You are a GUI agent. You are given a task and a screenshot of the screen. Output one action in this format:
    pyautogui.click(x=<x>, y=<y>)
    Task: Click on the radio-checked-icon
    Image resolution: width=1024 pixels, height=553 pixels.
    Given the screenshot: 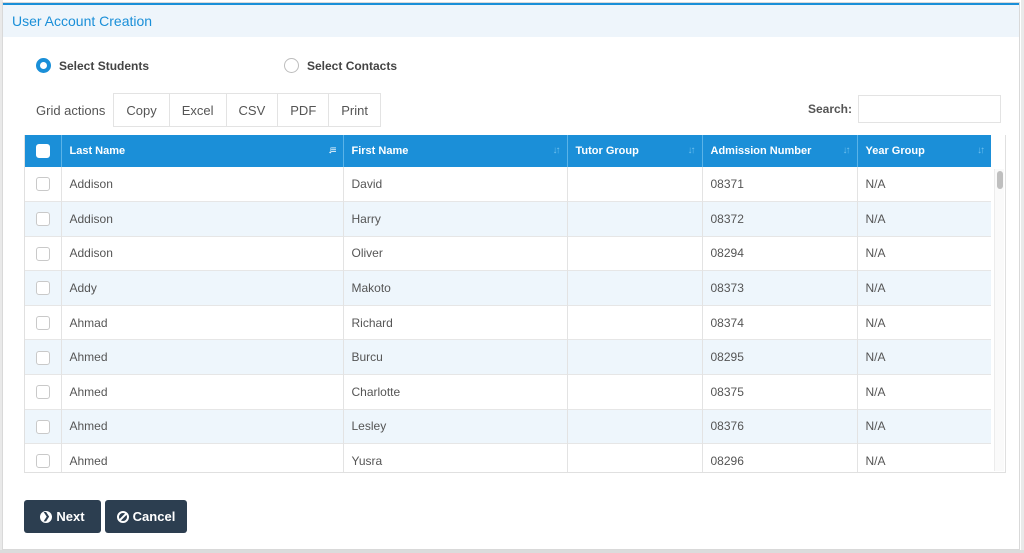 What is the action you would take?
    pyautogui.click(x=43, y=65)
    